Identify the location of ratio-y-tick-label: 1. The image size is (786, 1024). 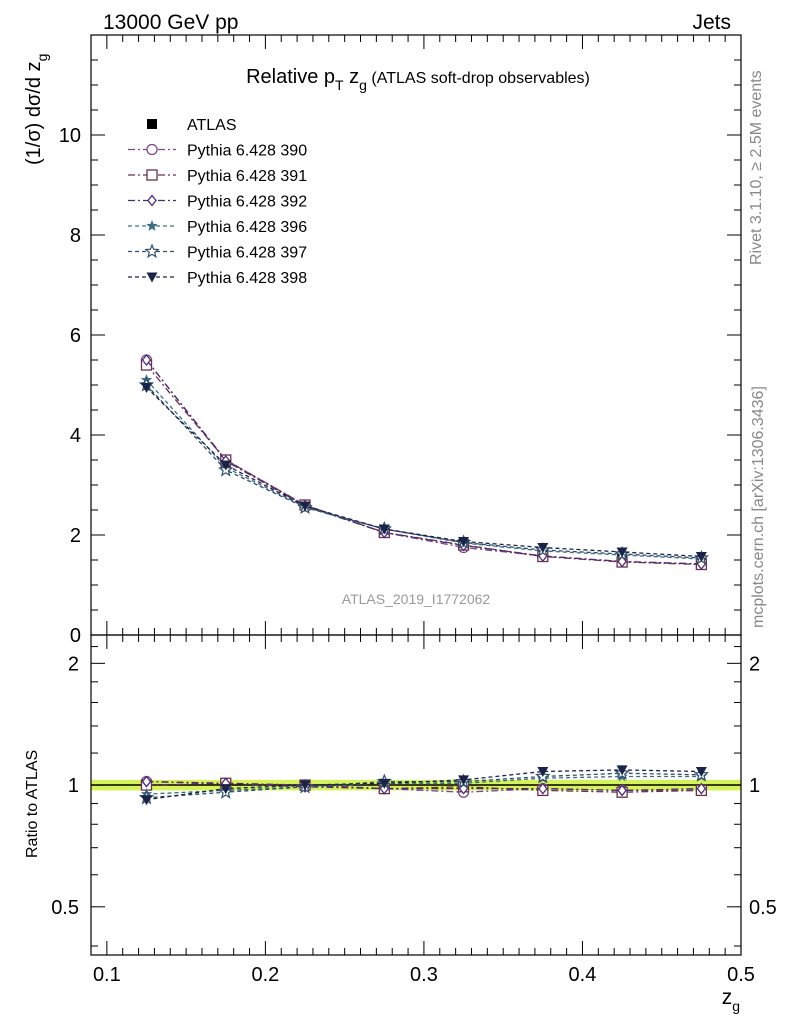
(73, 786).